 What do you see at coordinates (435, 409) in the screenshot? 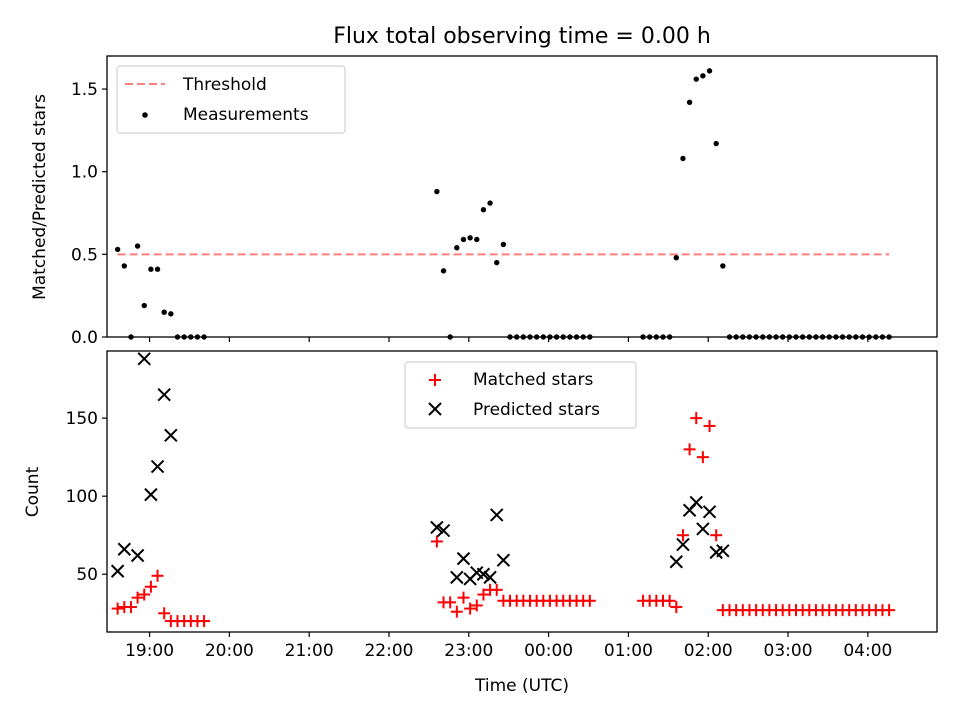
I see `predicted-legend-swatch` at bounding box center [435, 409].